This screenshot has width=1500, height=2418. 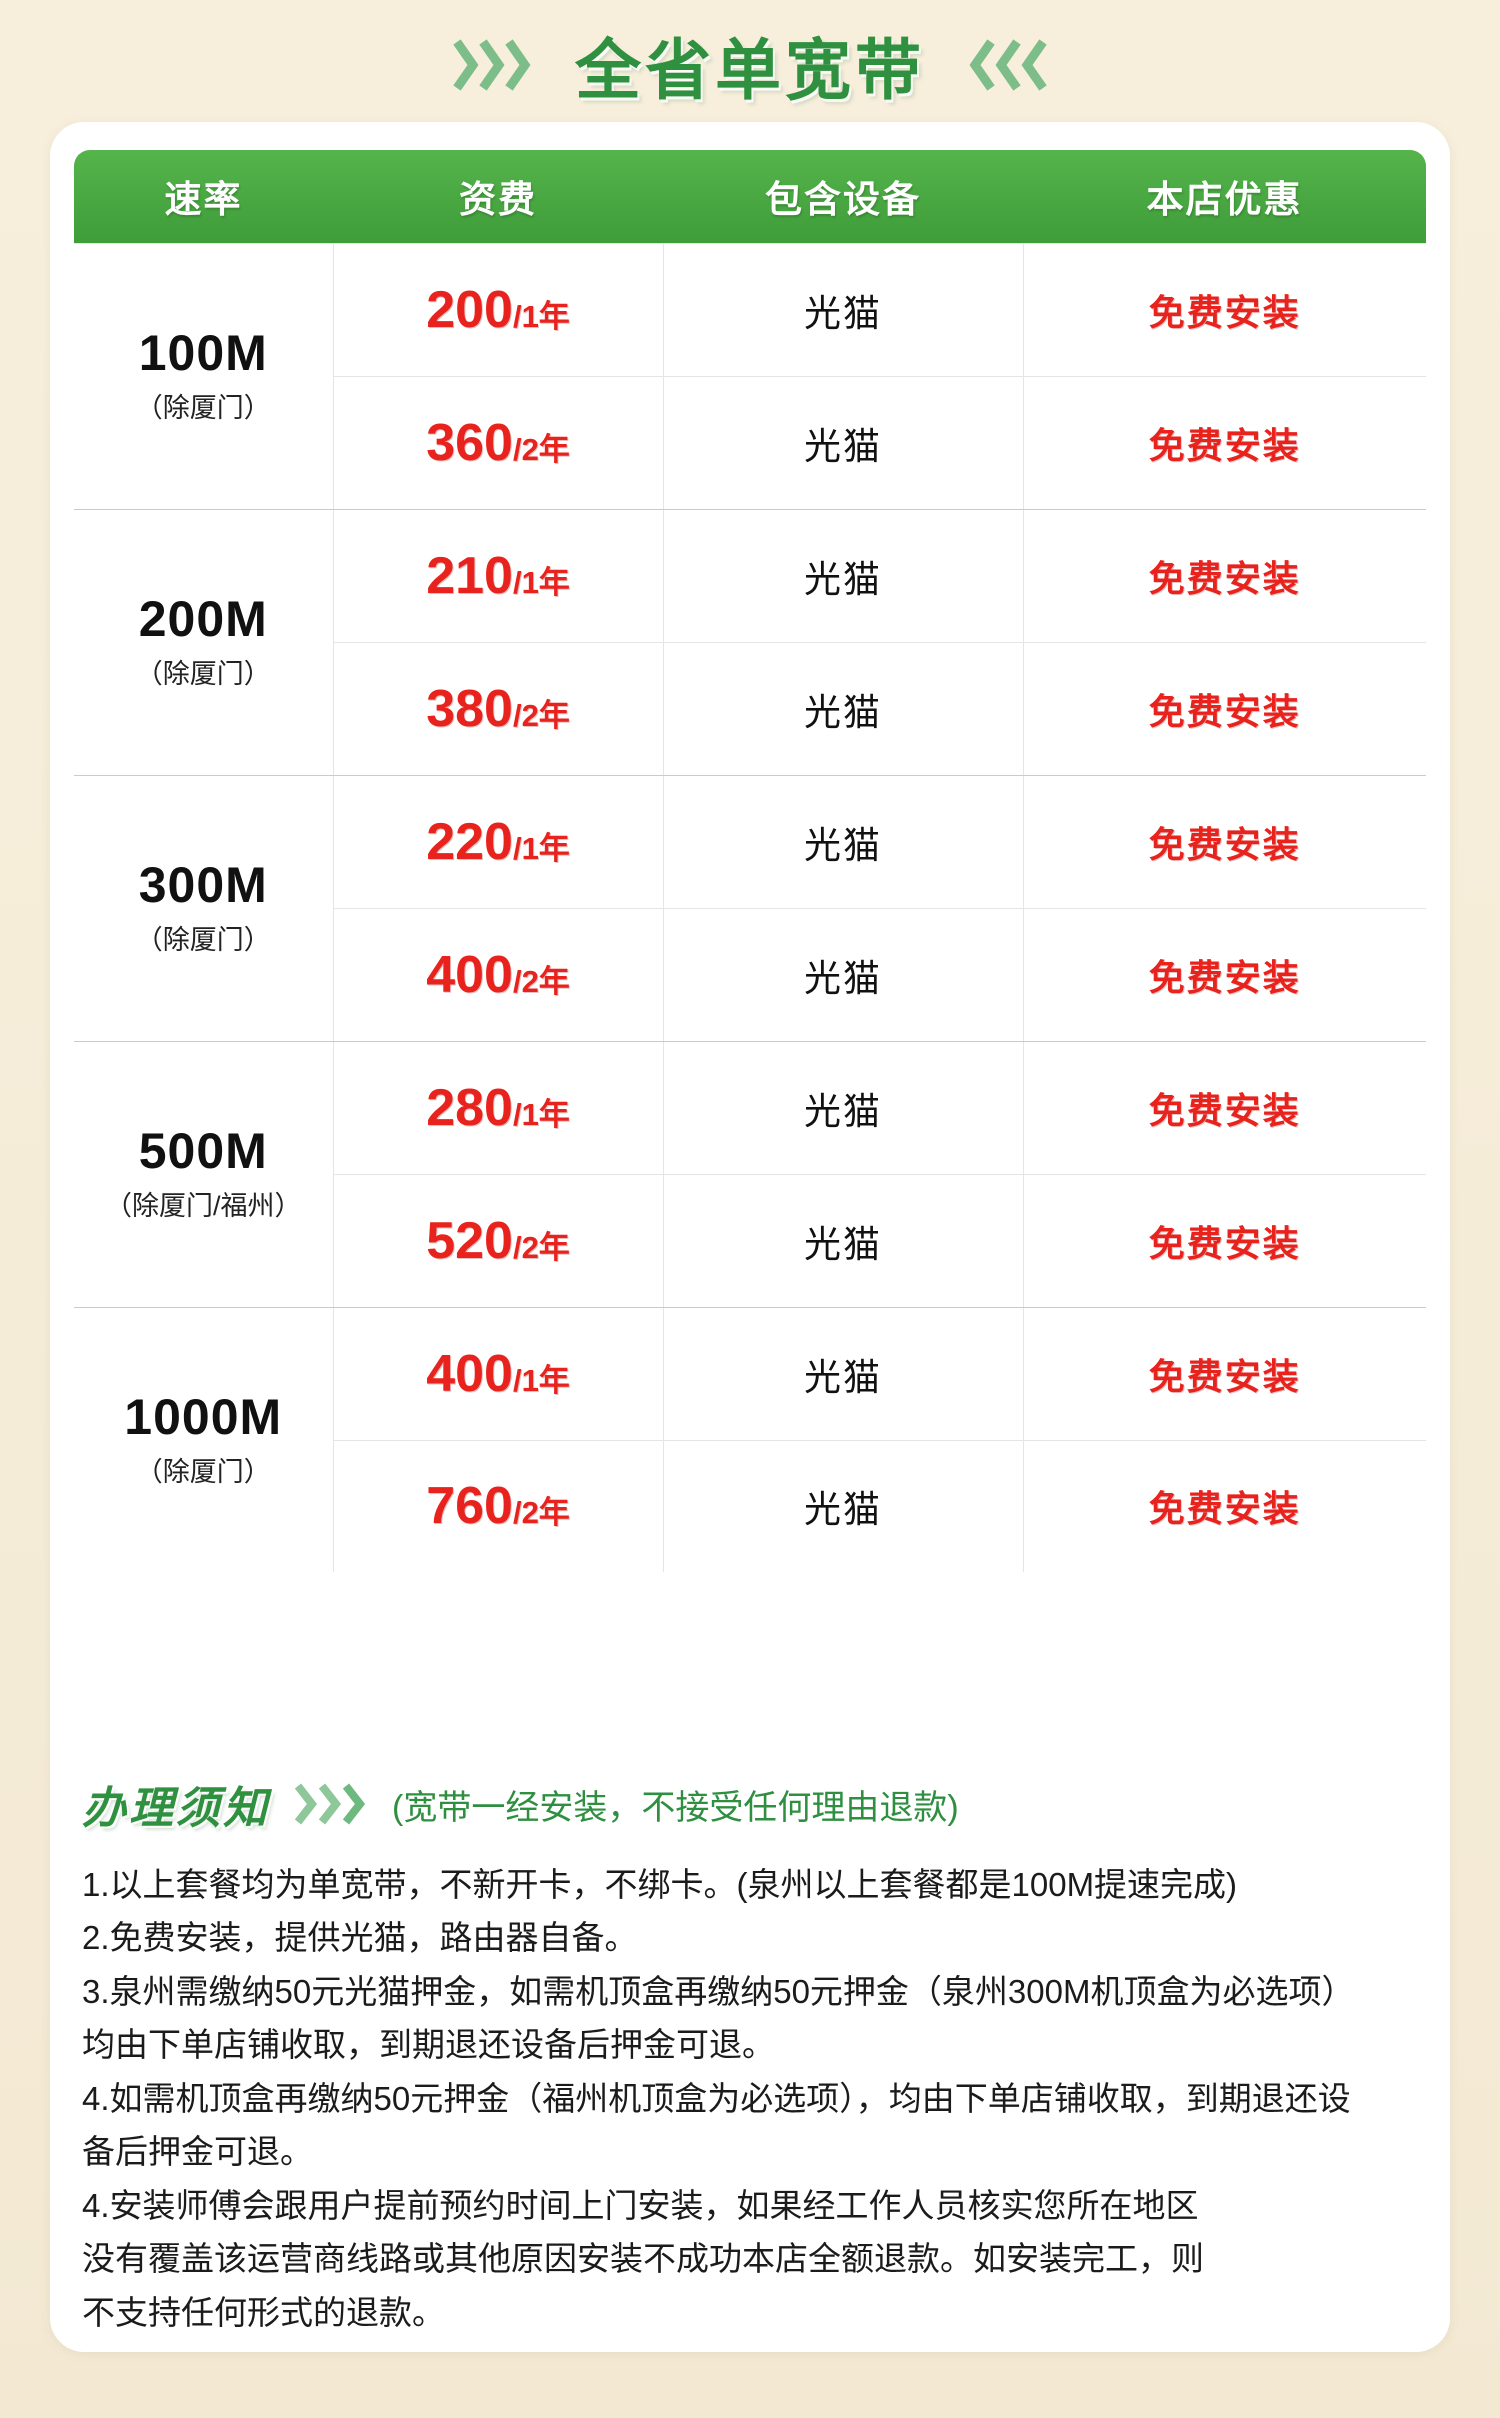 What do you see at coordinates (660, 1884) in the screenshot?
I see `notice-line: 1.以上套餐均为单宽带，不新开卡，不绑卡。(泉州以上套餐都是100M提速完成)` at bounding box center [660, 1884].